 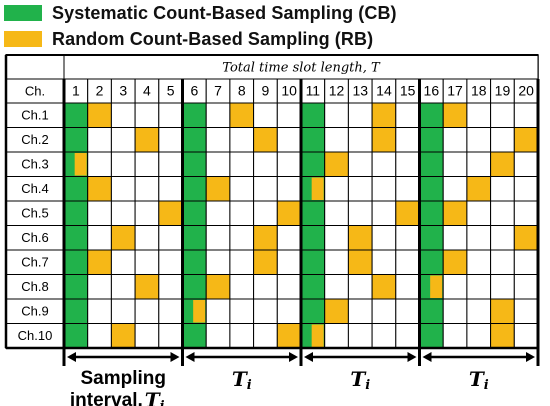 I want to click on rb-sample-split, so click(x=436, y=286).